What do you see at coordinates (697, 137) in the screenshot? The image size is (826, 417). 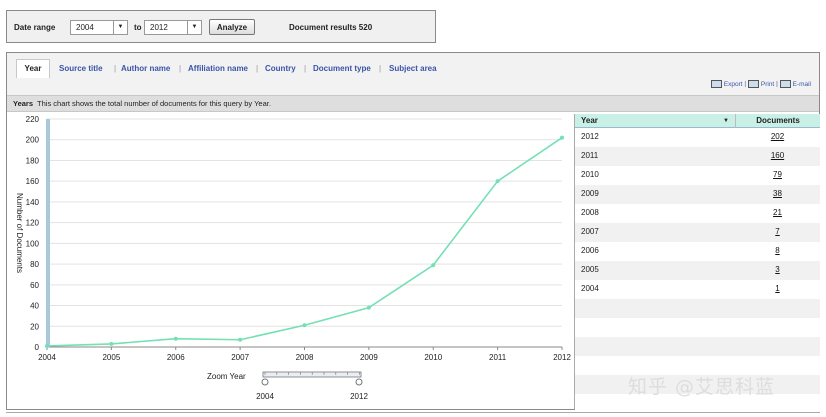 I see `table-row: 2012 202` at bounding box center [697, 137].